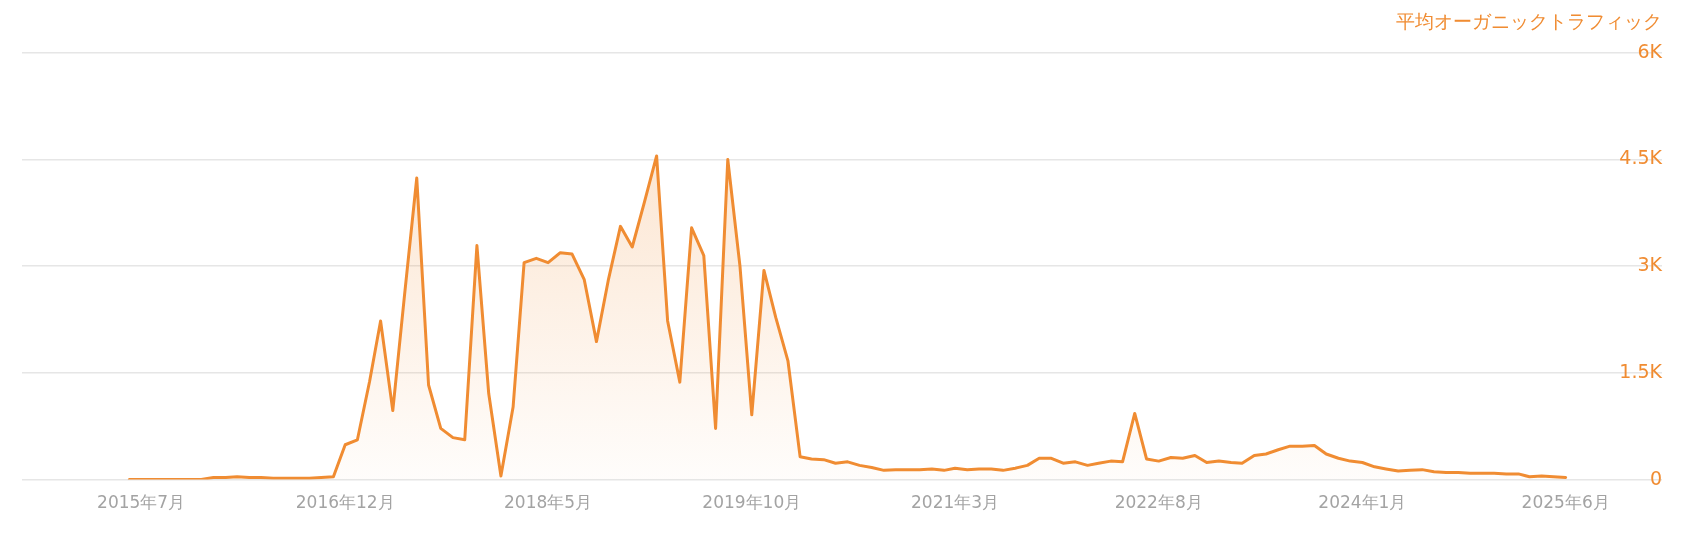 This screenshot has height=542, width=1684. I want to click on x-tick-label: 2021年3月, so click(955, 502).